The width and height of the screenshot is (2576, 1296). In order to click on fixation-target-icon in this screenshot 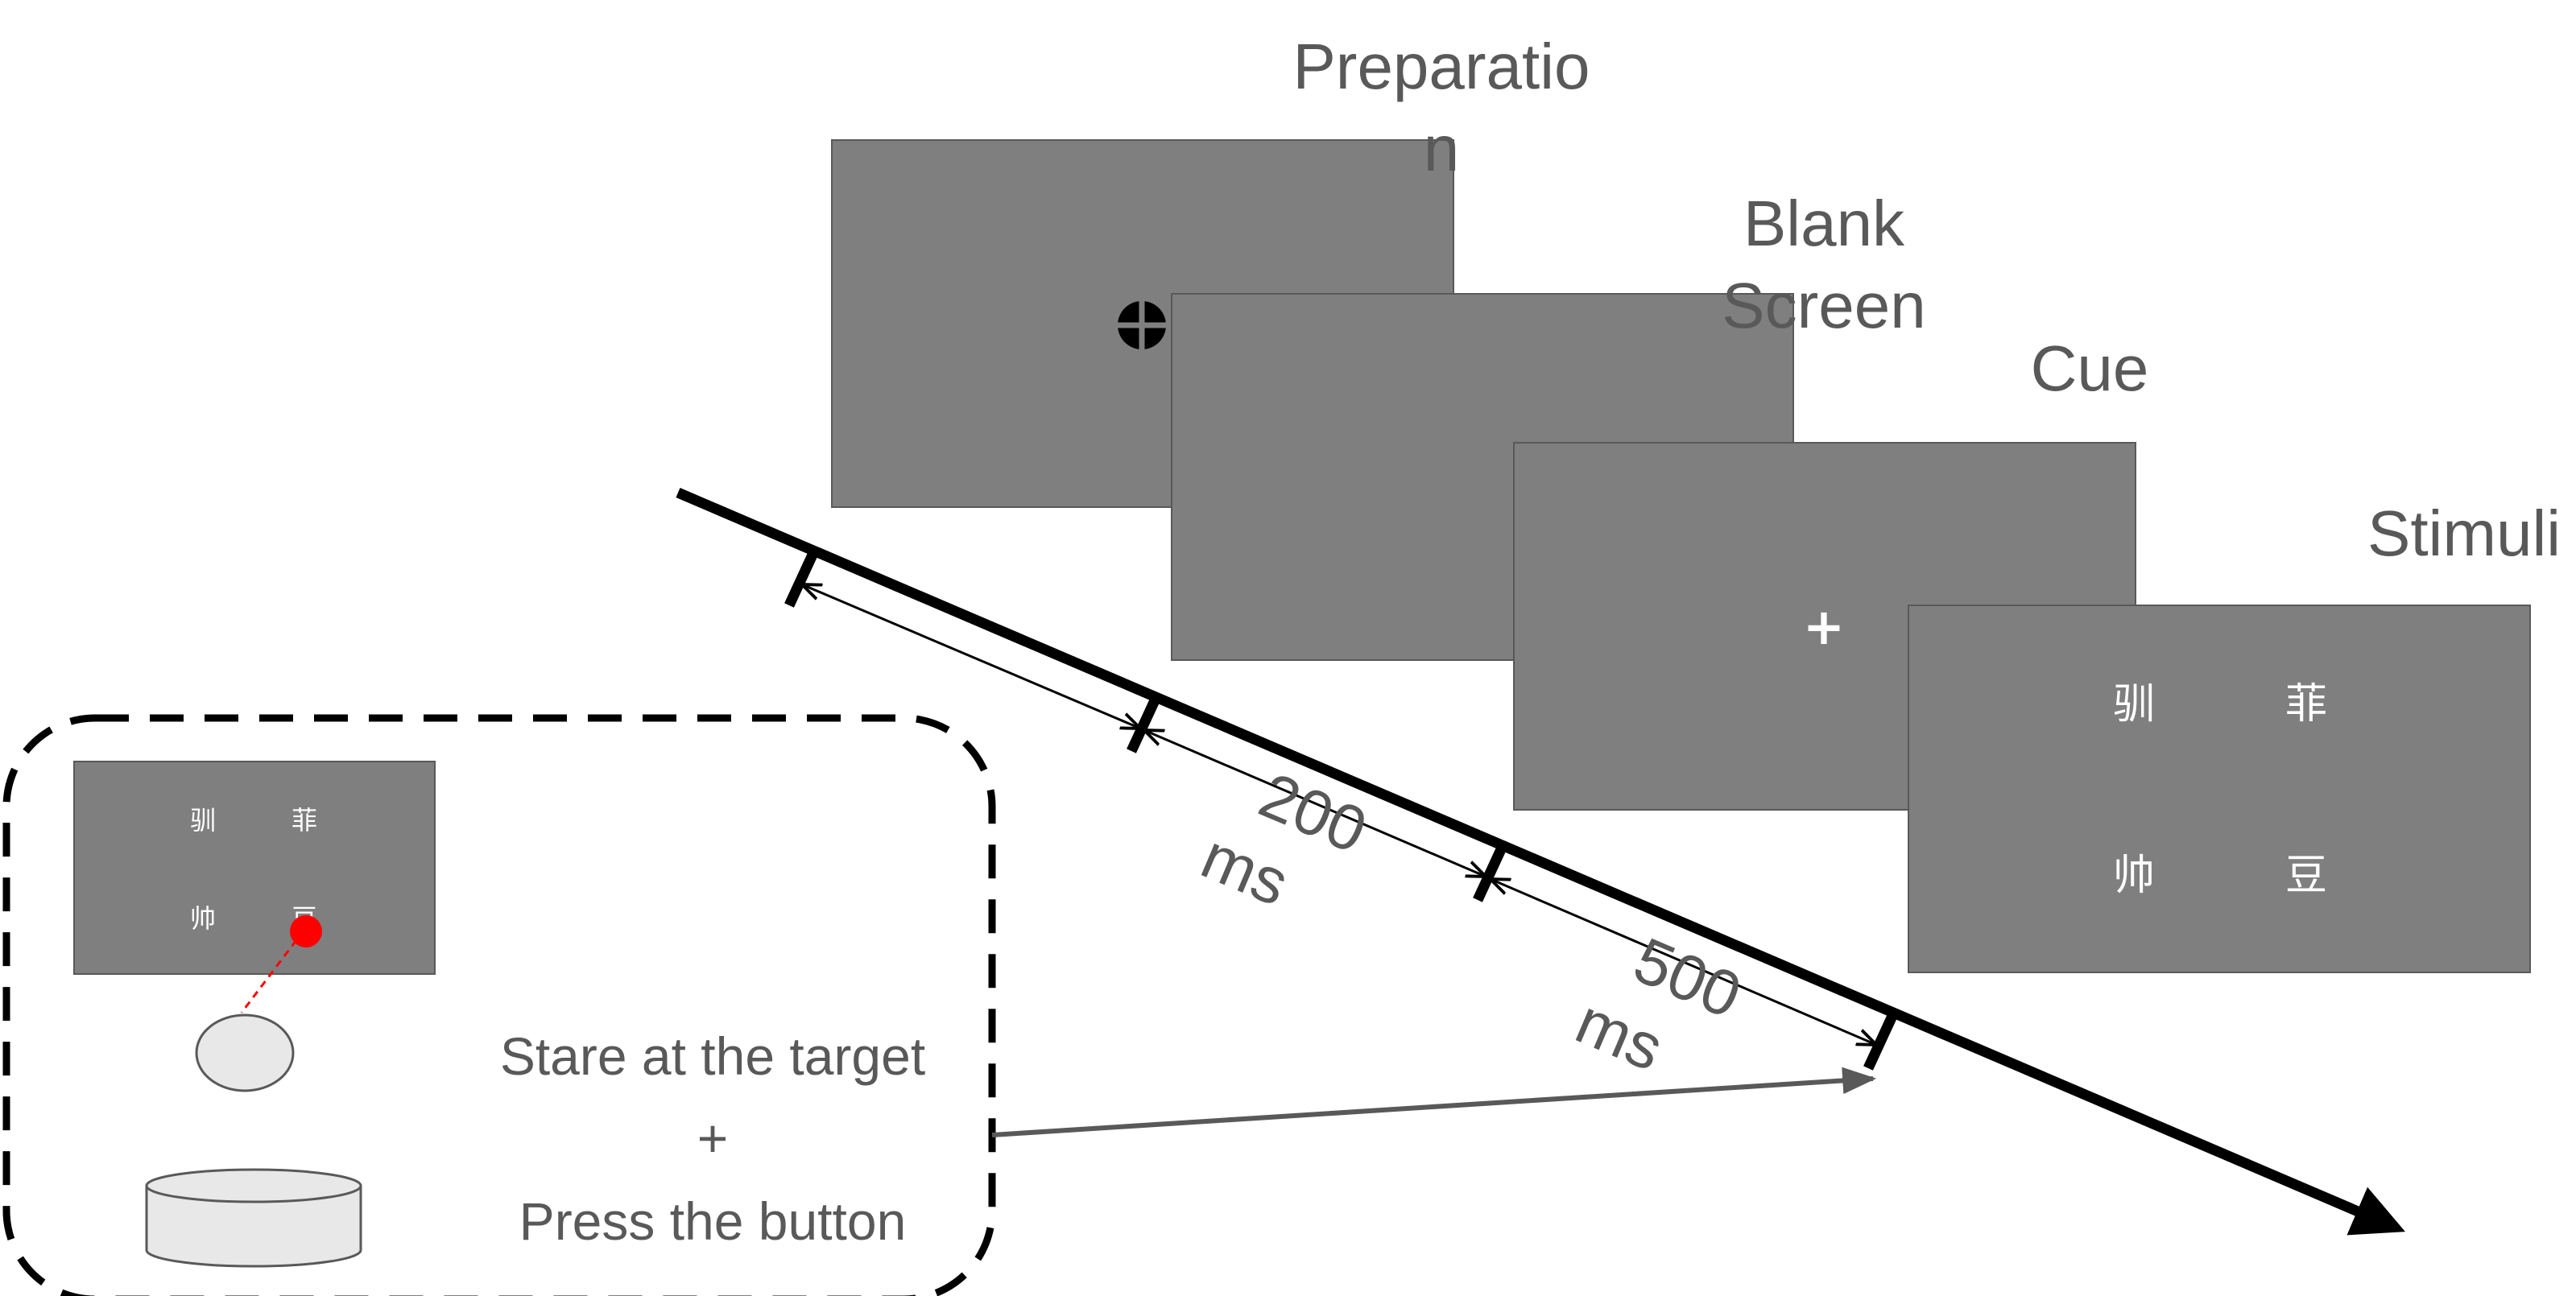, I will do `click(1142, 325)`.